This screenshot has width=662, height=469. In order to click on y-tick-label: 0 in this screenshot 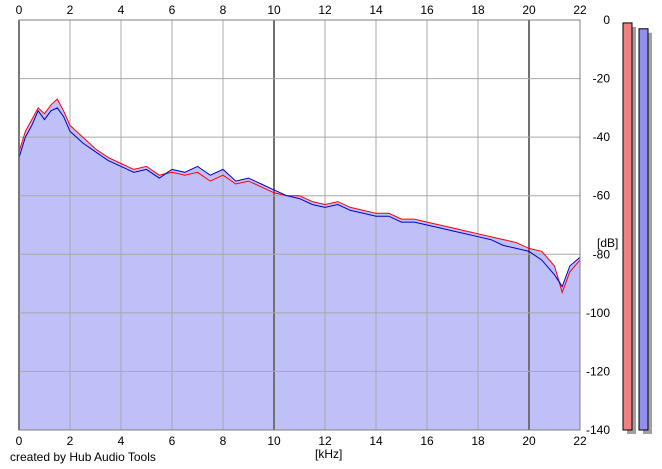, I will do `click(606, 20)`.